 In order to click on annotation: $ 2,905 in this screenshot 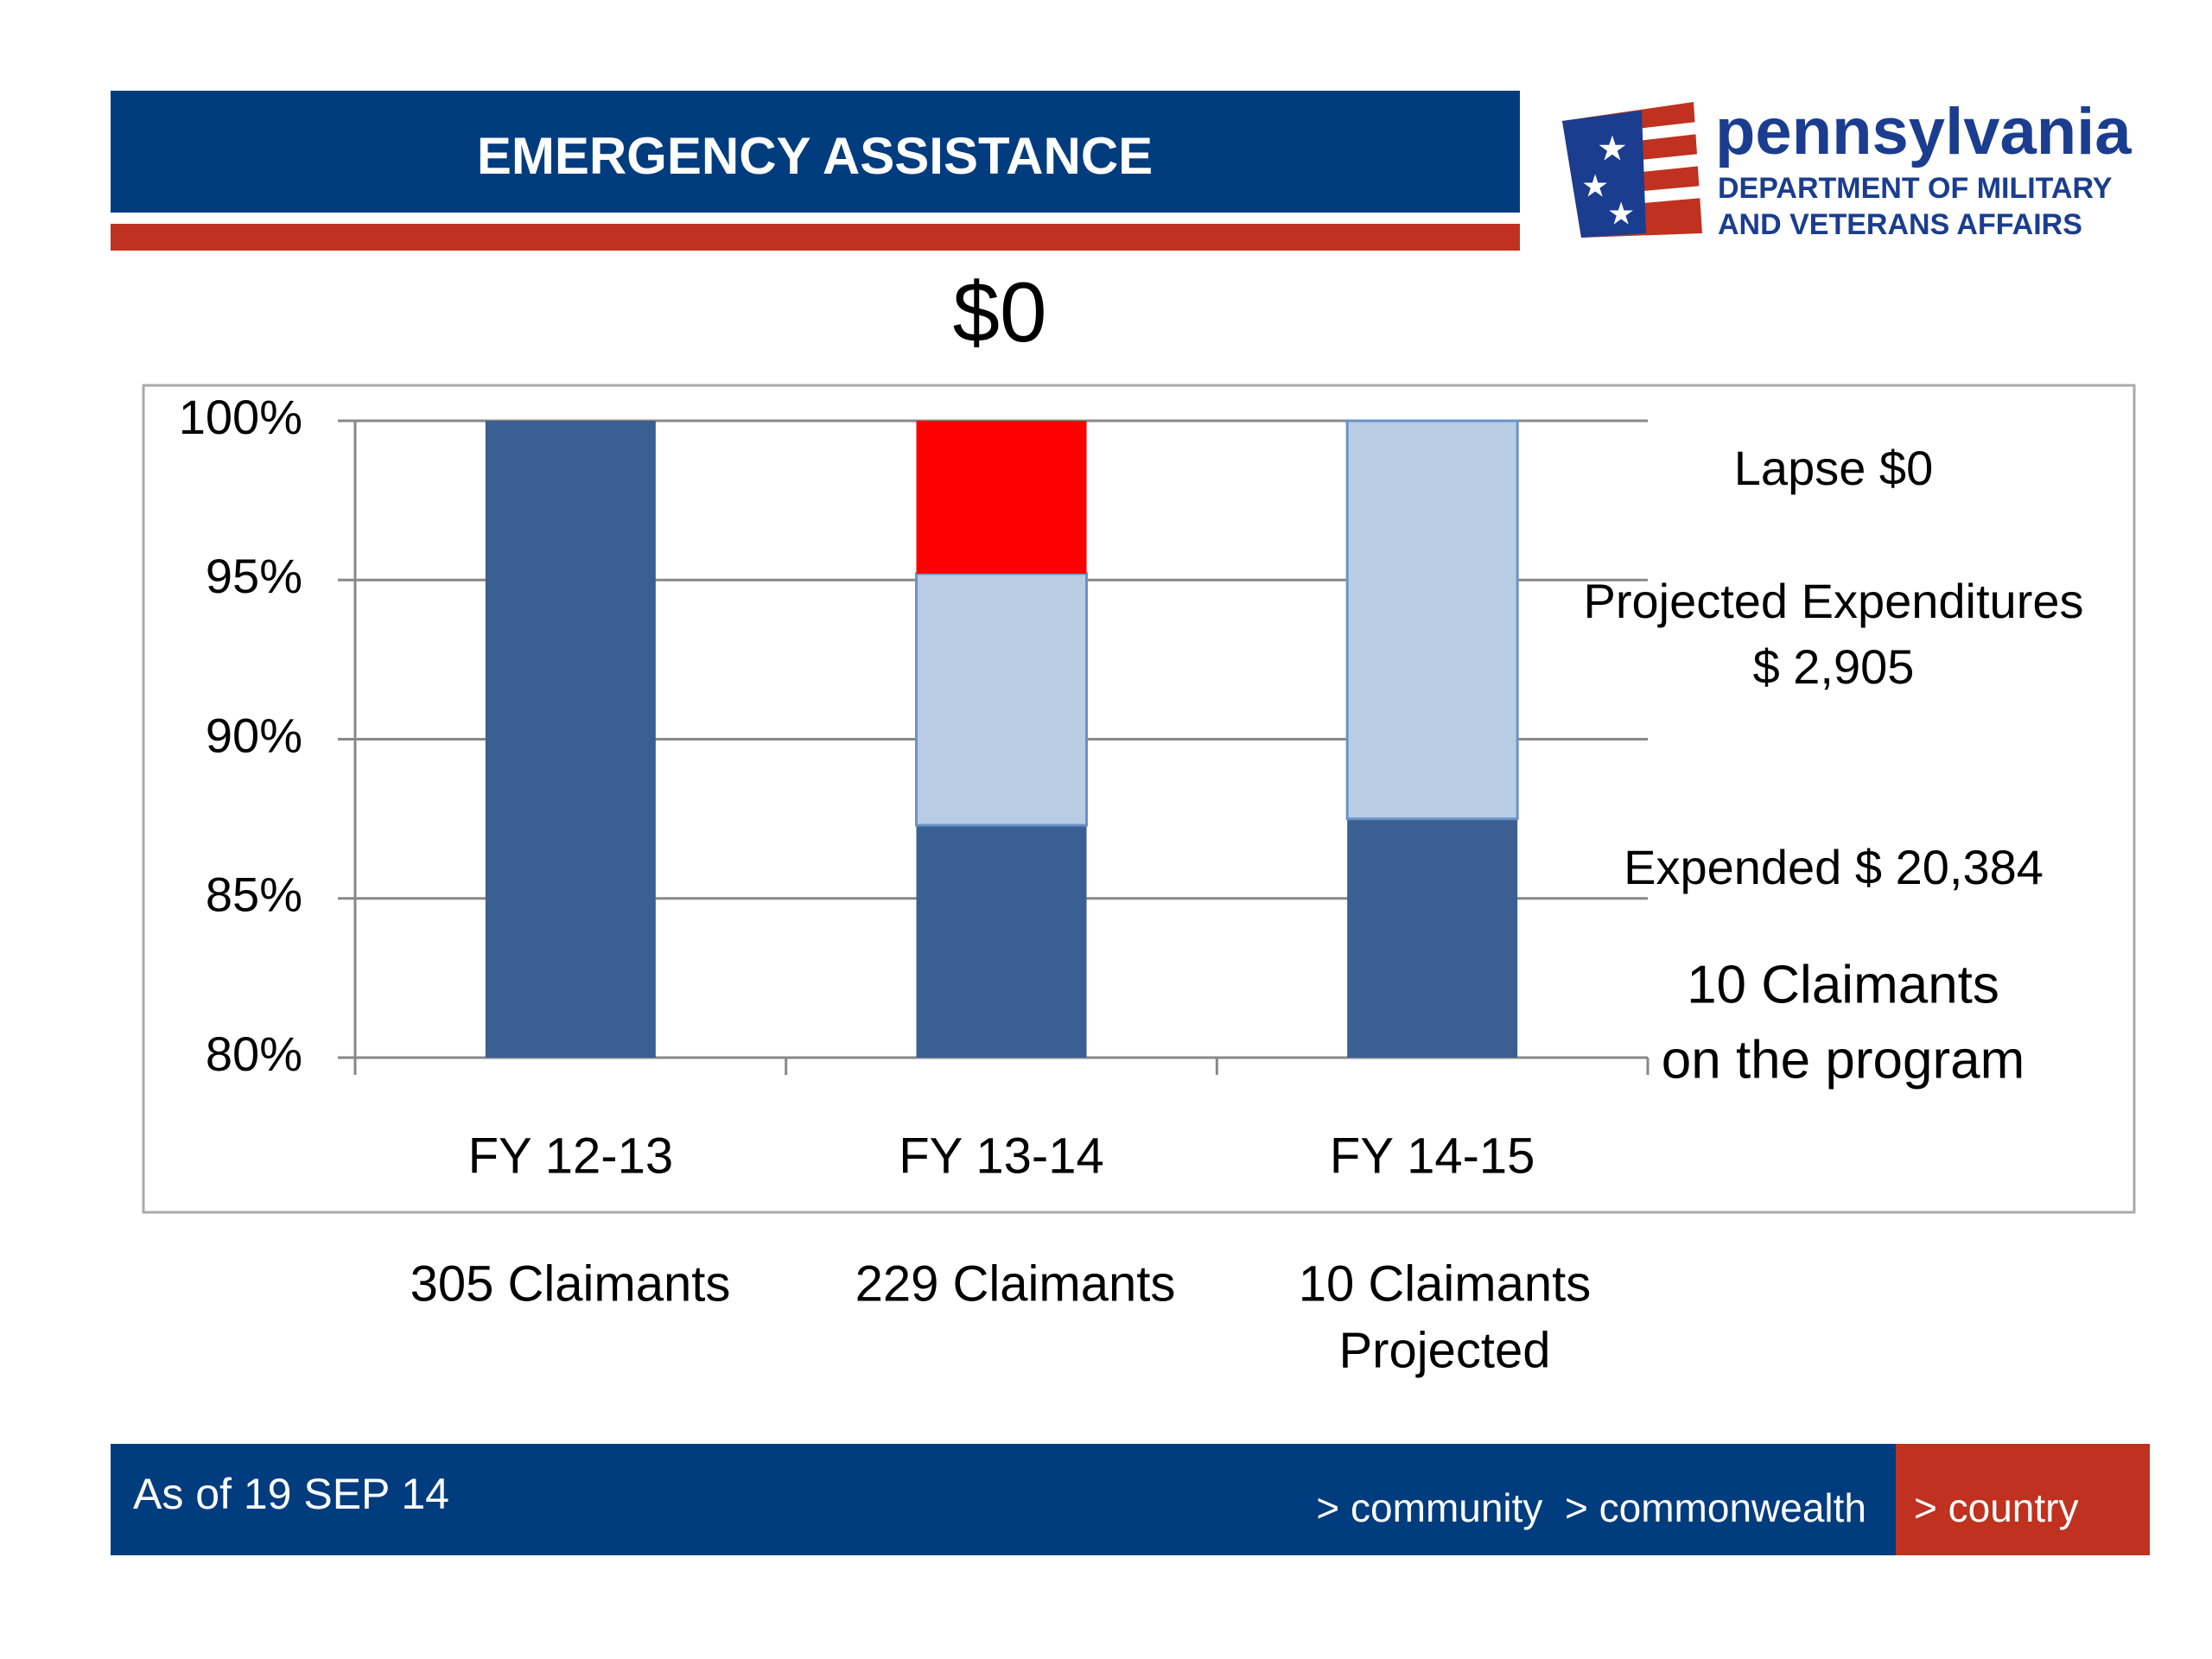, I will do `click(1834, 666)`.